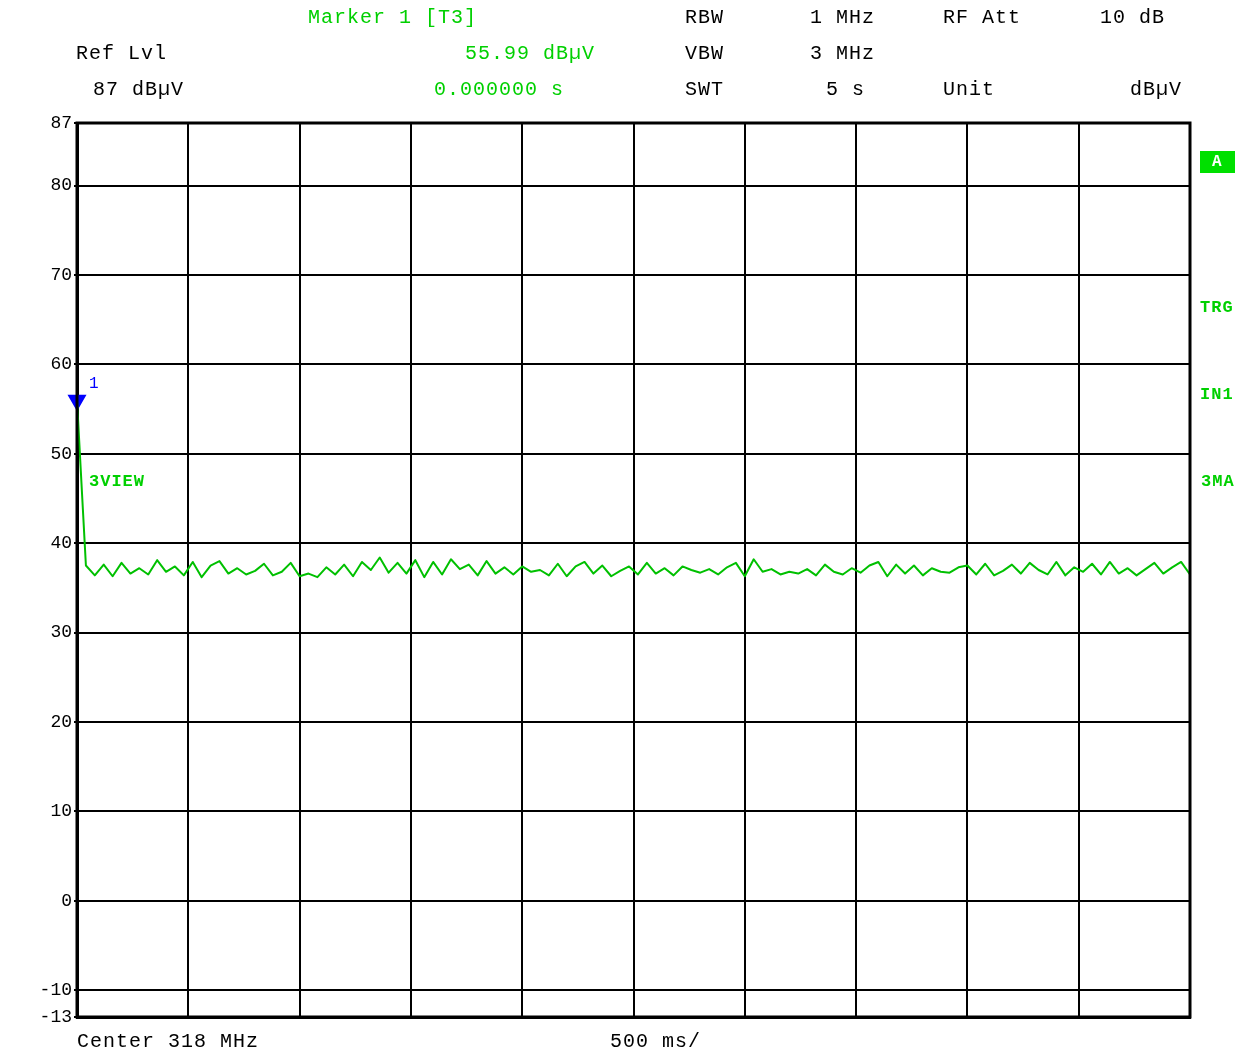  Describe the element at coordinates (846, 89) in the screenshot. I see `text: 5 s` at that location.